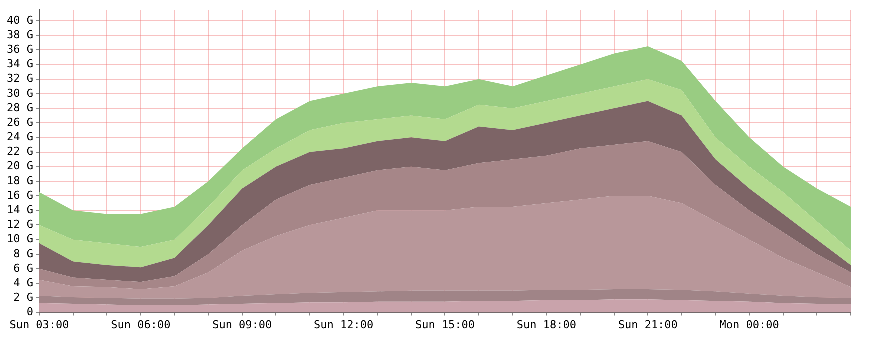 The height and width of the screenshot is (339, 881). What do you see at coordinates (20, 64) in the screenshot?
I see `y-tick-label: 34 G` at bounding box center [20, 64].